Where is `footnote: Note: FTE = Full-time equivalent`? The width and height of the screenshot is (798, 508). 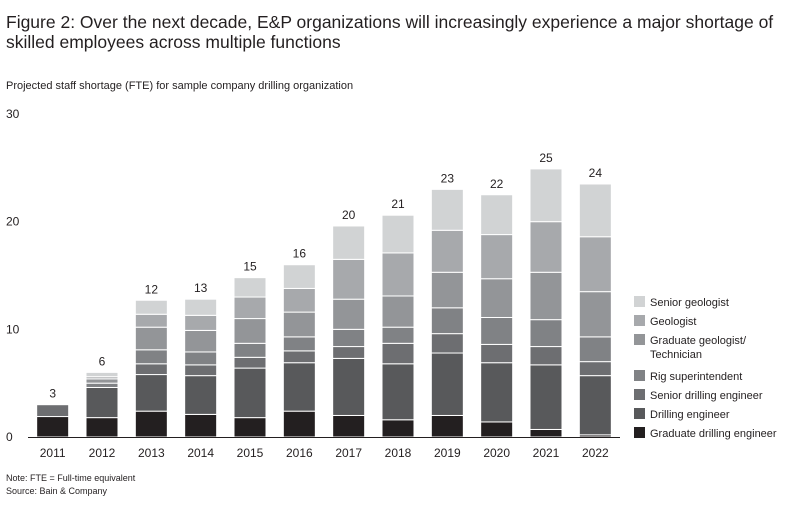 footnote: Note: FTE = Full-time equivalent is located at coordinates (71, 478).